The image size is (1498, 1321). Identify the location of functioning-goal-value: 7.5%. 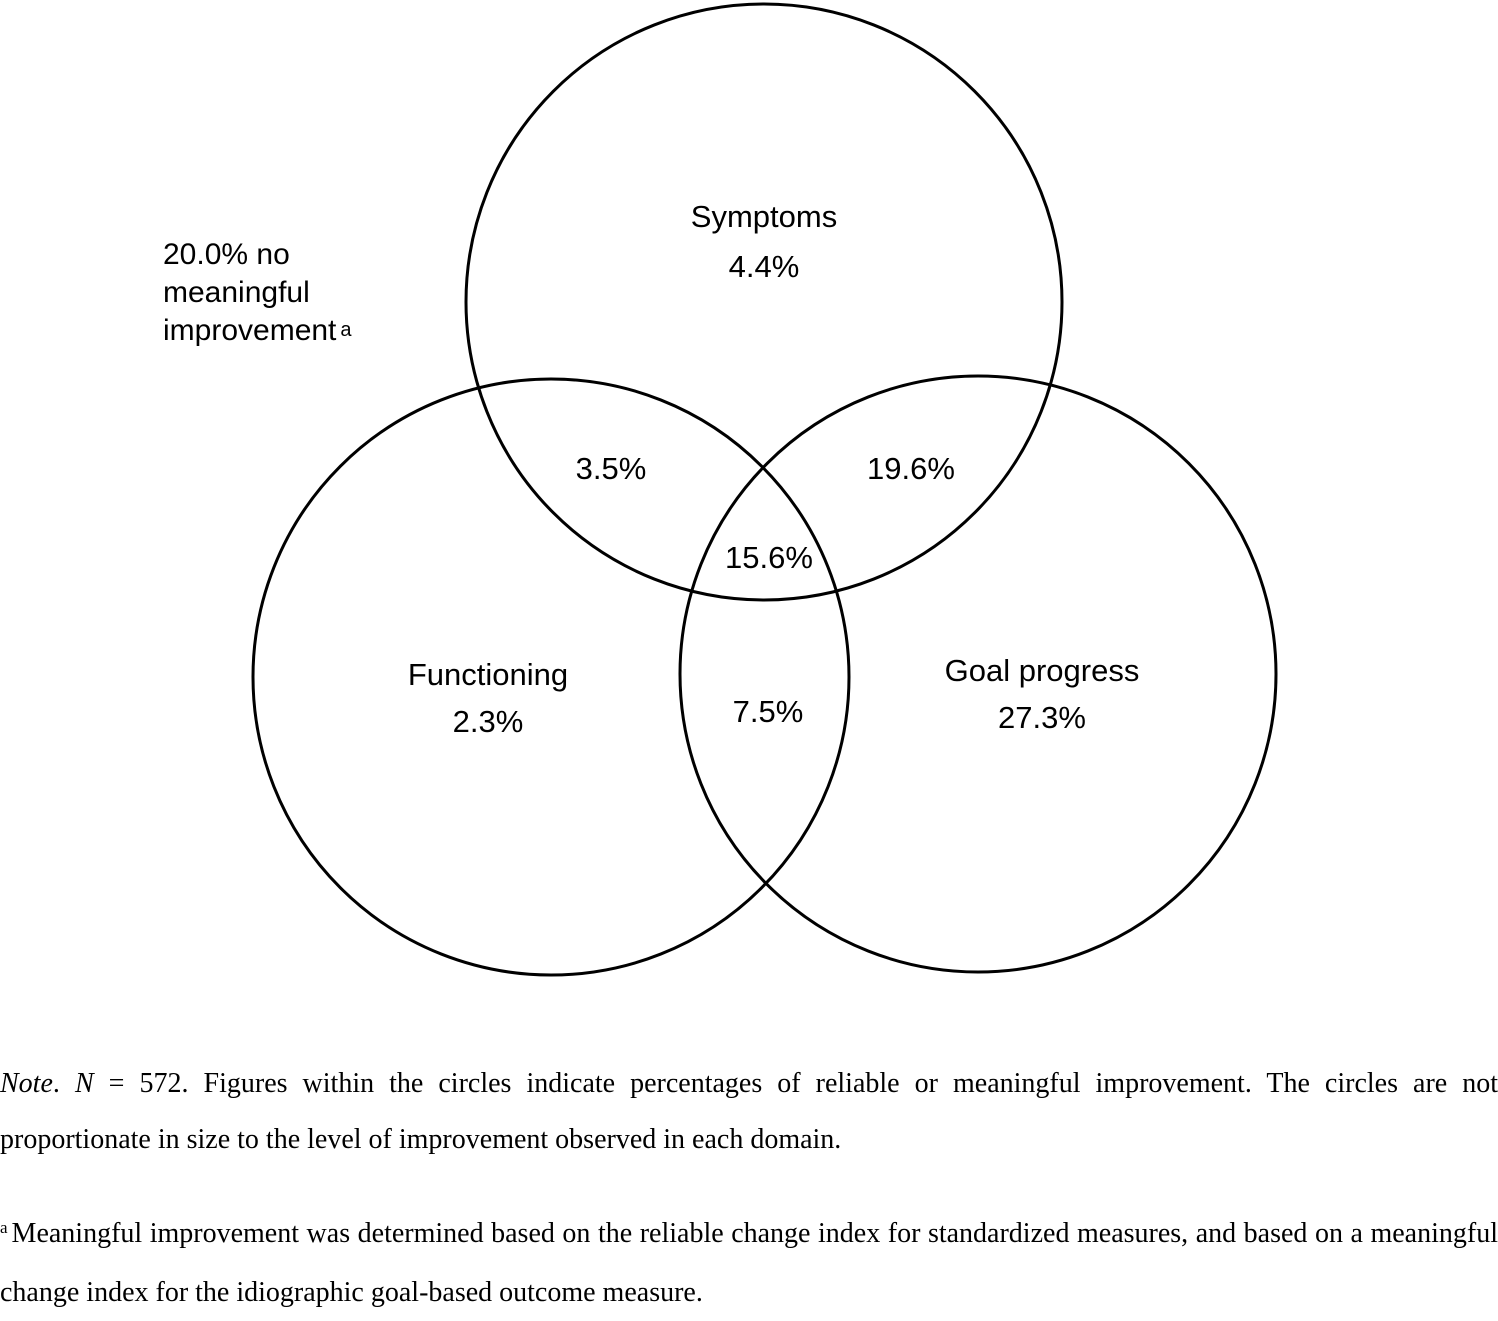
(768, 711).